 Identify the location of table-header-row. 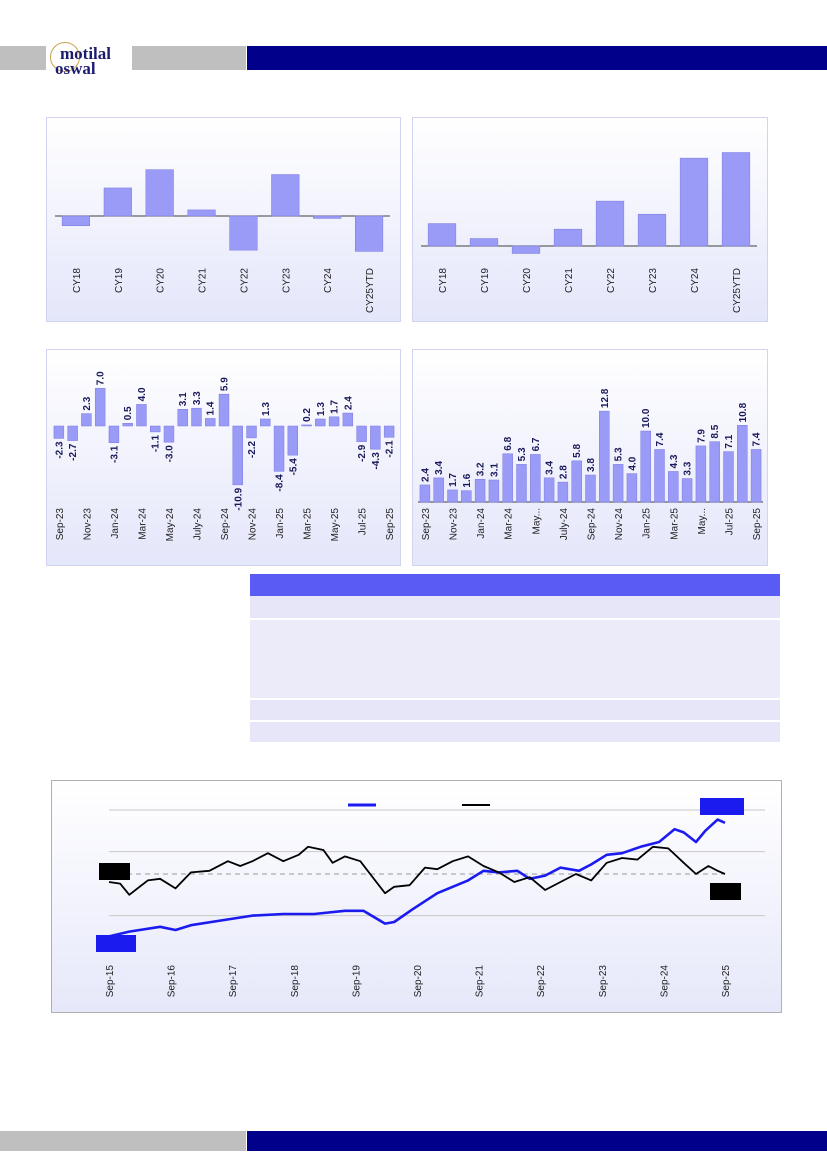
(515, 585).